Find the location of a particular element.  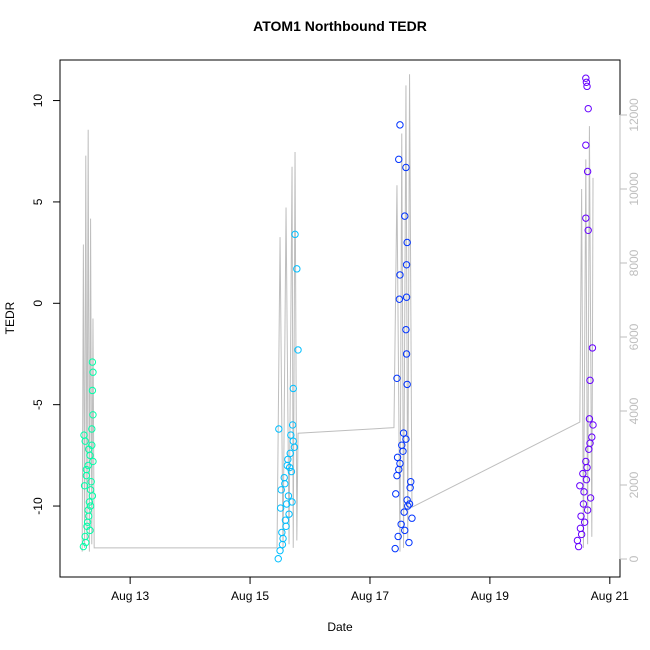

y-axis-label: TEDR is located at coordinates (10, 317).